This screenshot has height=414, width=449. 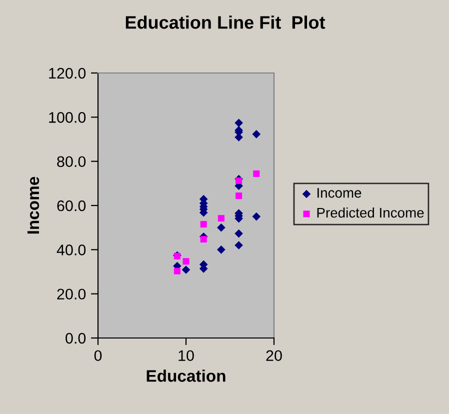 I want to click on y-tick-label: 20.0, so click(x=71, y=294).